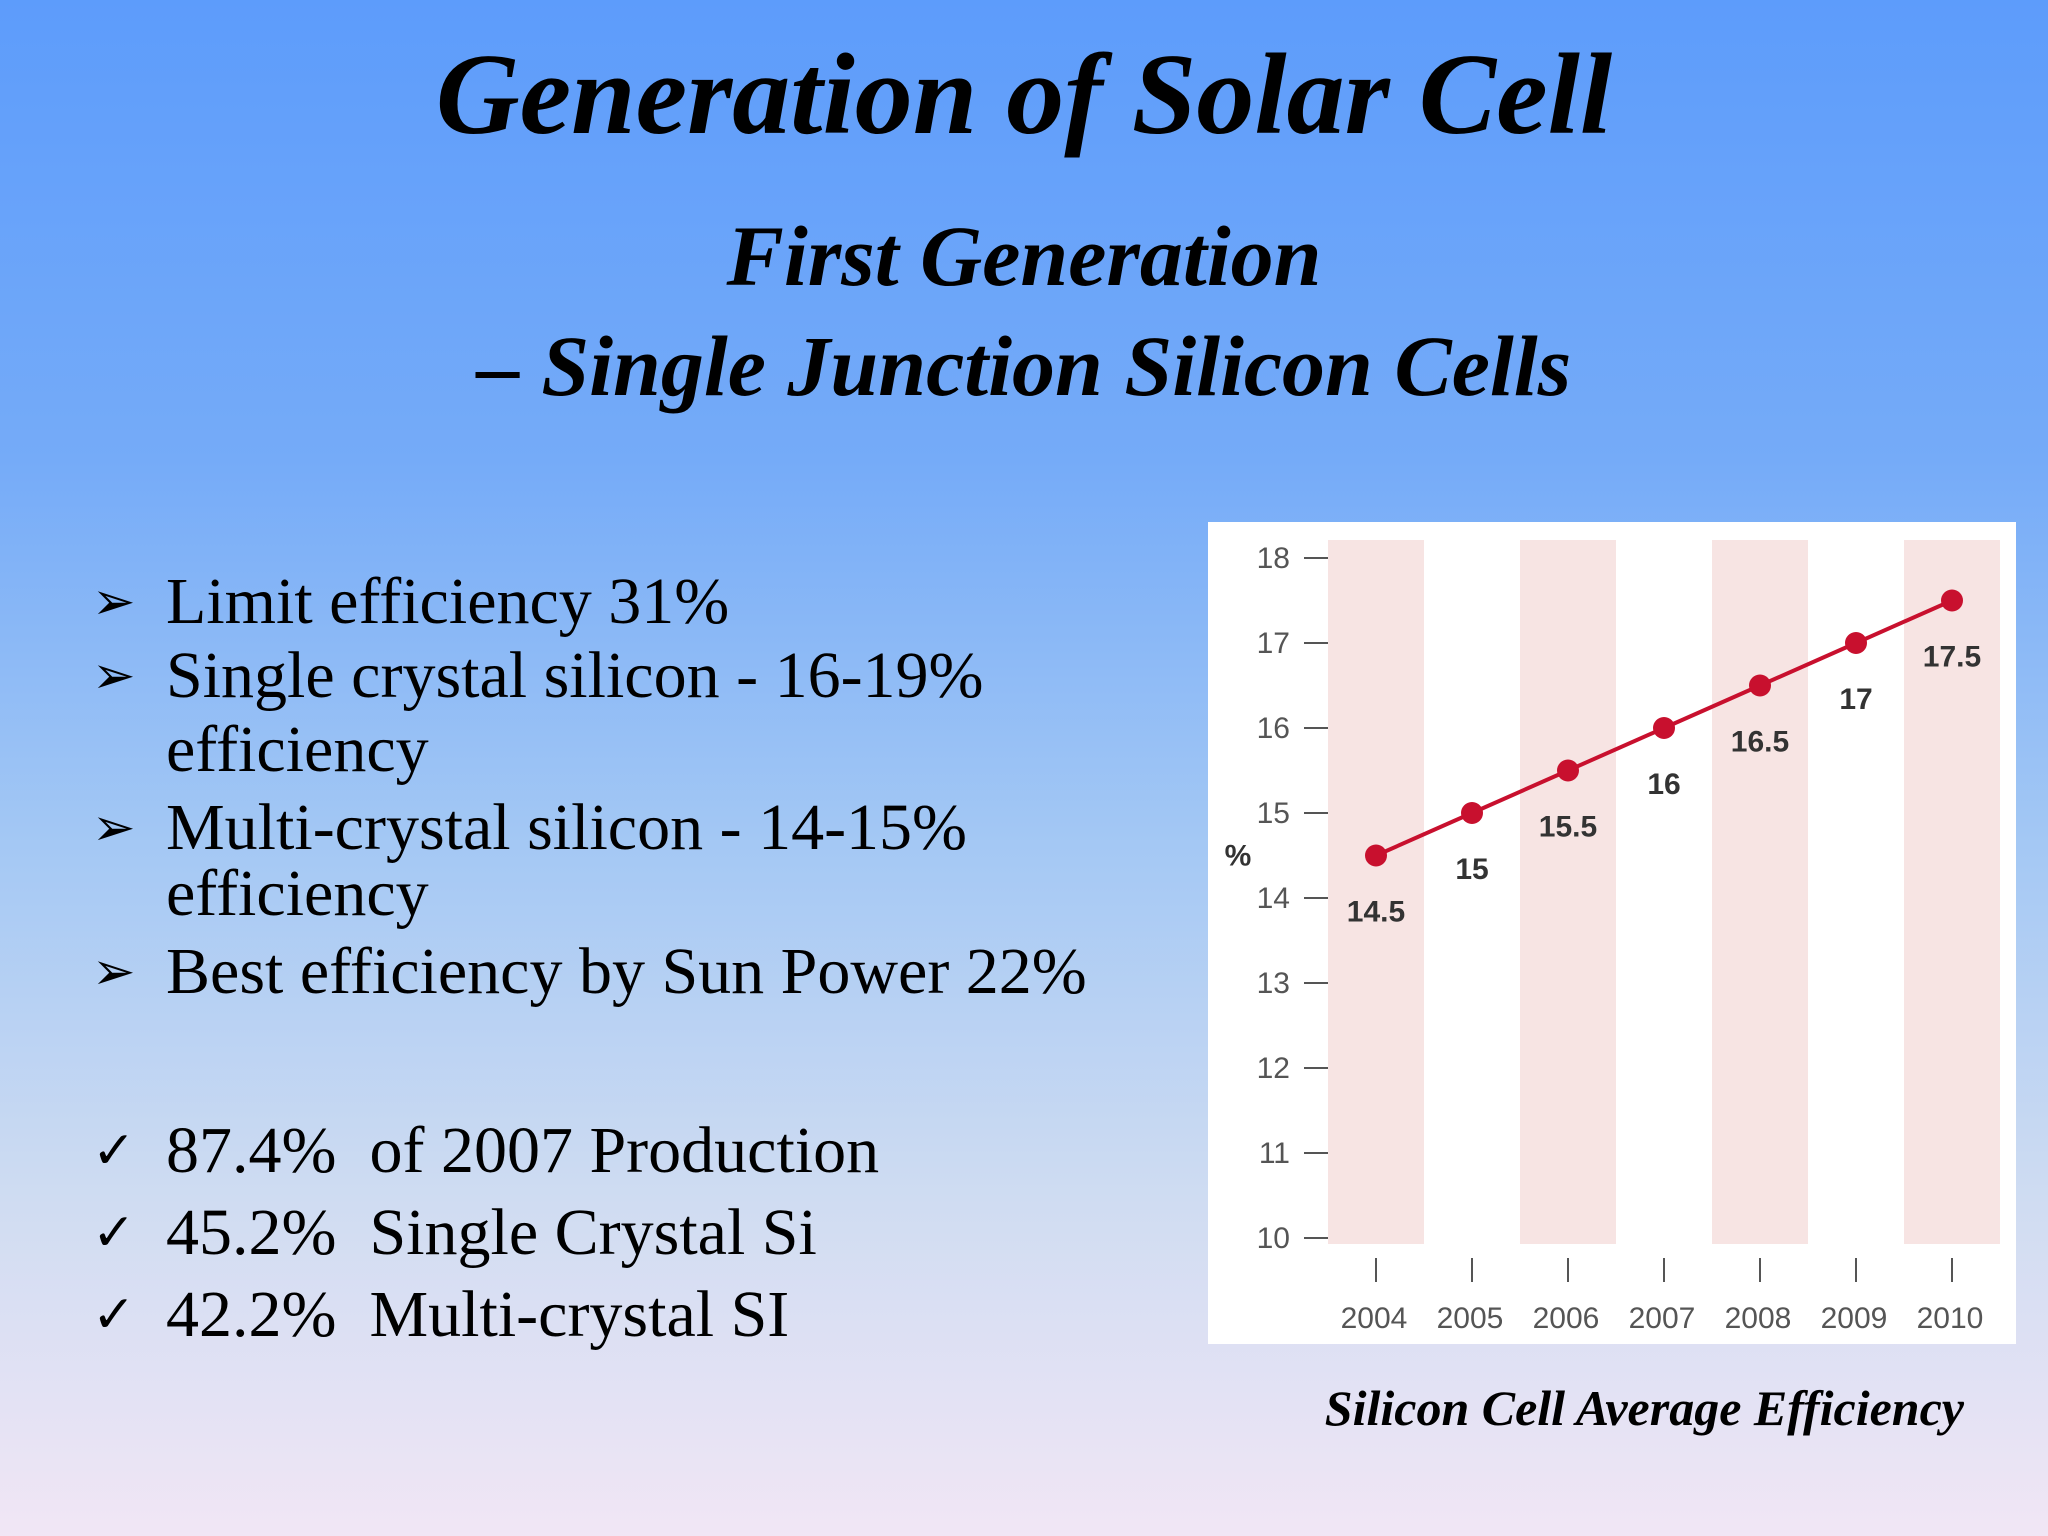 The image size is (2048, 1536). I want to click on y-tick-label: 18, so click(1273, 558).